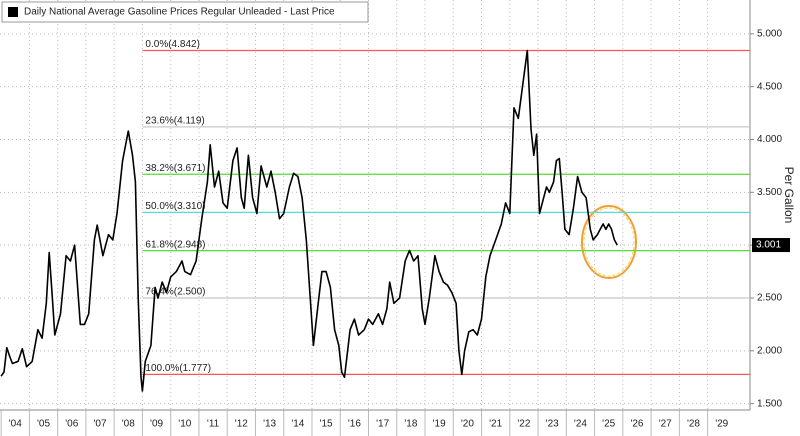  I want to click on x-tick-label: '04, so click(15, 424).